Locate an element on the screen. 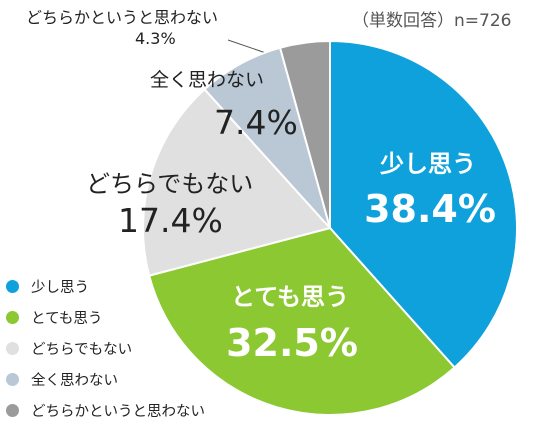  legend: 少し思うとても思うどちらでもない 全く思わないどちらかというと思わない is located at coordinates (105, 351).